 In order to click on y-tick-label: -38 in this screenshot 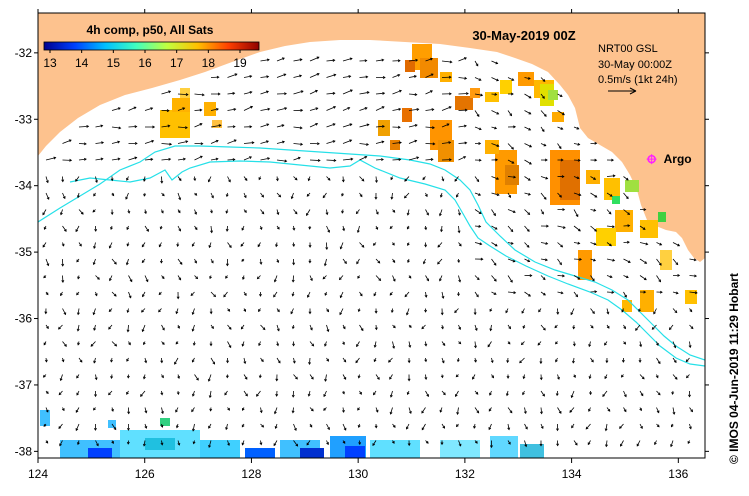, I will do `click(24, 451)`.